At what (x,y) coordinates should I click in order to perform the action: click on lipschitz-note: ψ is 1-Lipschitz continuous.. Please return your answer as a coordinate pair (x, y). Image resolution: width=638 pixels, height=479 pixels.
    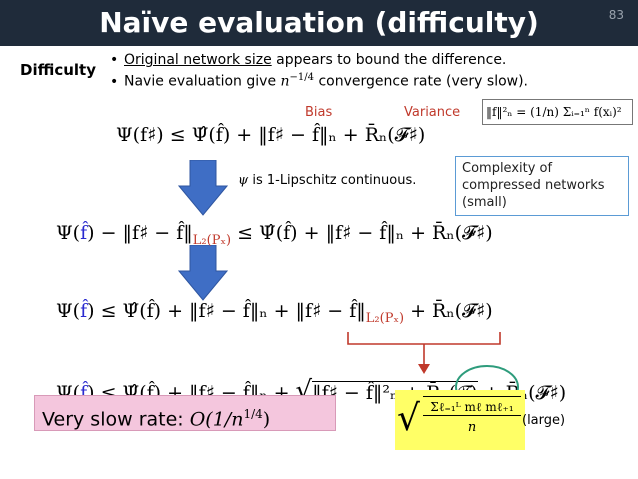
    Looking at the image, I should click on (327, 180).